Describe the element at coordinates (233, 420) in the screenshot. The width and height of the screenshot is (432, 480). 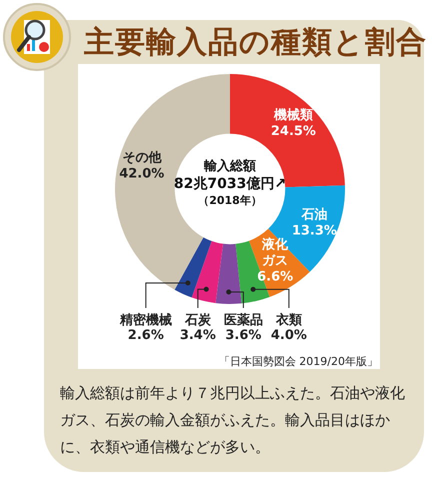
I see `text: 輸入総額は前年より７兆円以上ふえた。石油や液化ガス、石炭の輸入金額がふえた。輸入品目はほかに、衣類や通信機などが多い。` at that location.